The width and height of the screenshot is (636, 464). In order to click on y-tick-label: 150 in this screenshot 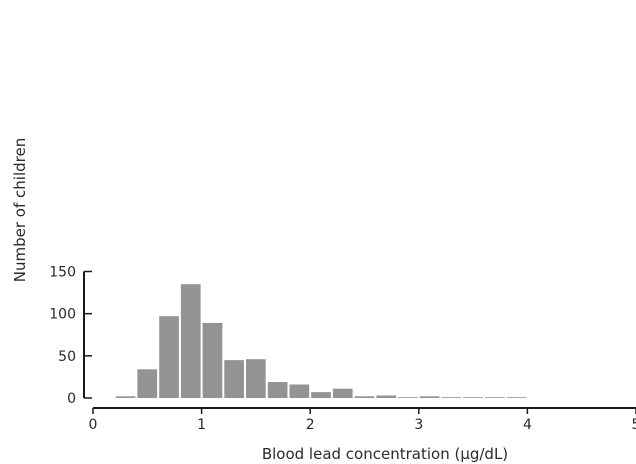, I will do `click(62, 273)`.